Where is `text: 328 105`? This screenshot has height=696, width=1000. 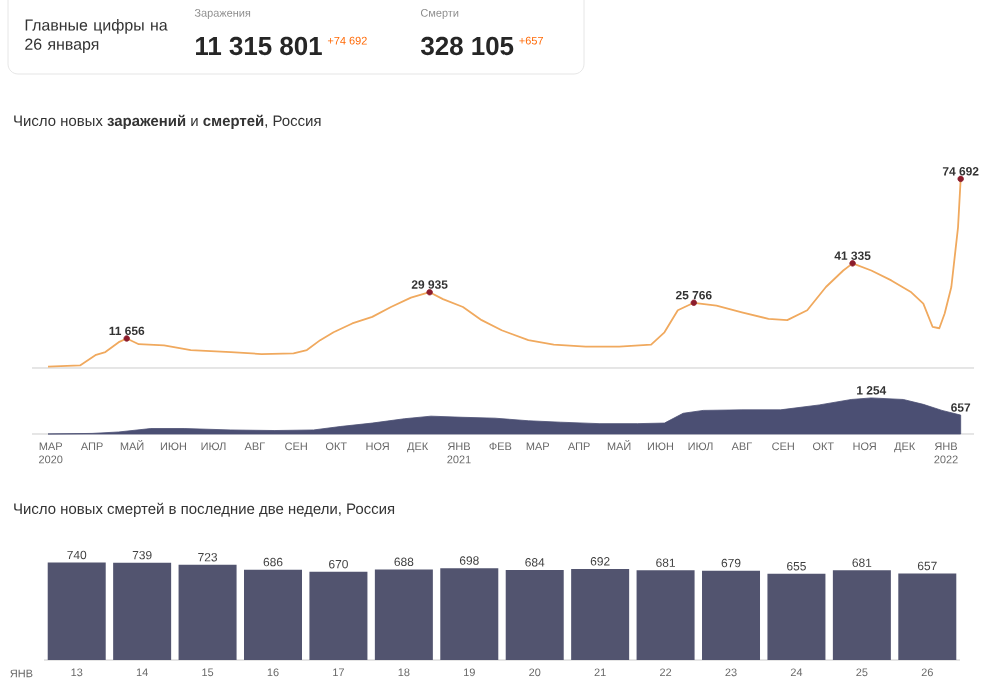 text: 328 105 is located at coordinates (467, 46).